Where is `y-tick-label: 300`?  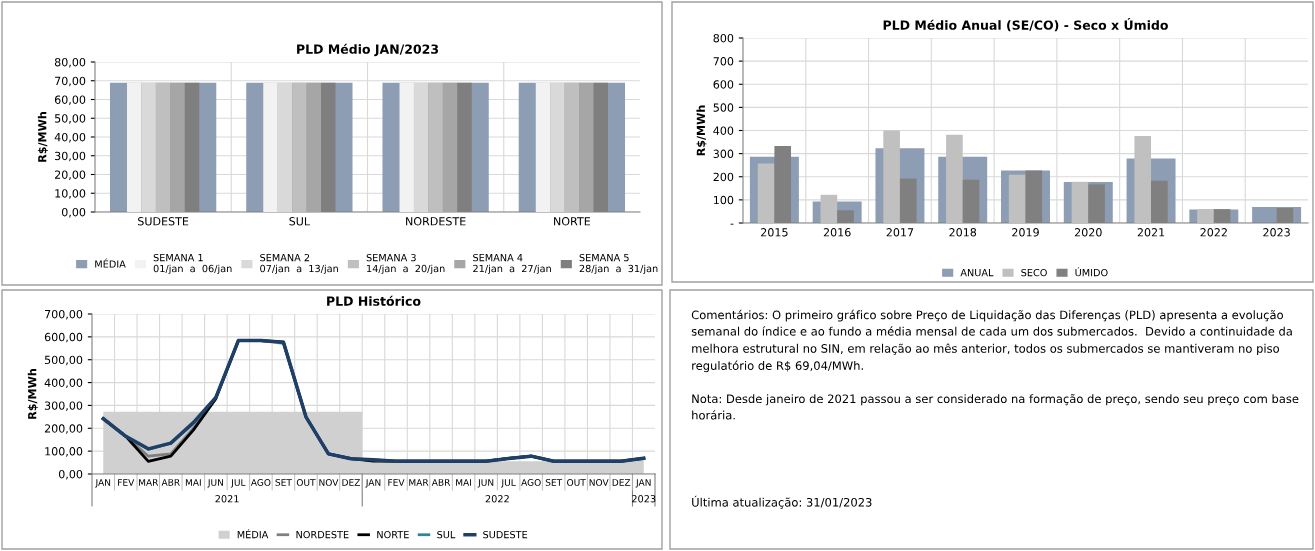
y-tick-label: 300 is located at coordinates (723, 153).